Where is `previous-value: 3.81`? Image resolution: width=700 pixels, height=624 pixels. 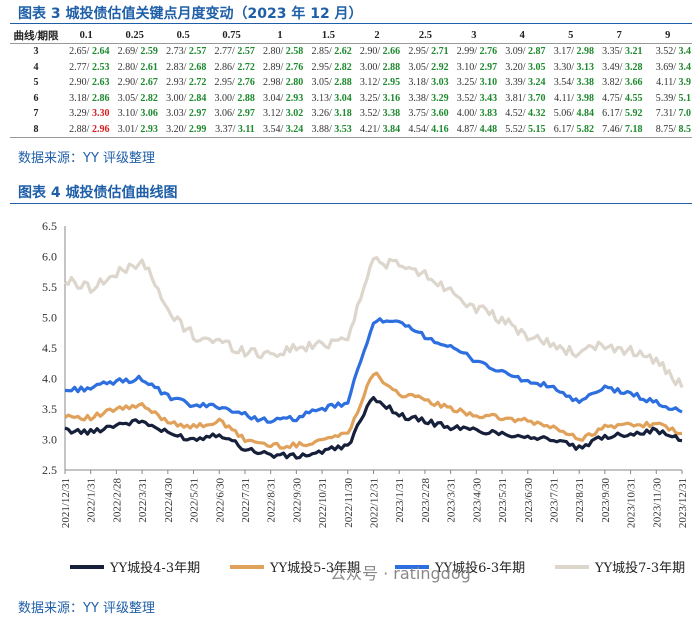
previous-value: 3.81 is located at coordinates (514, 98).